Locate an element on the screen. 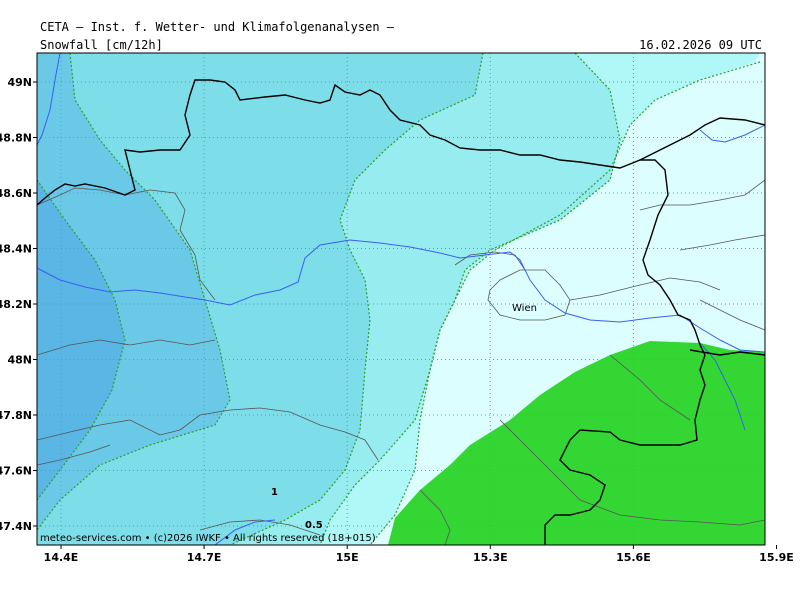  lat-tick-label: 48.8N is located at coordinates (16, 138).